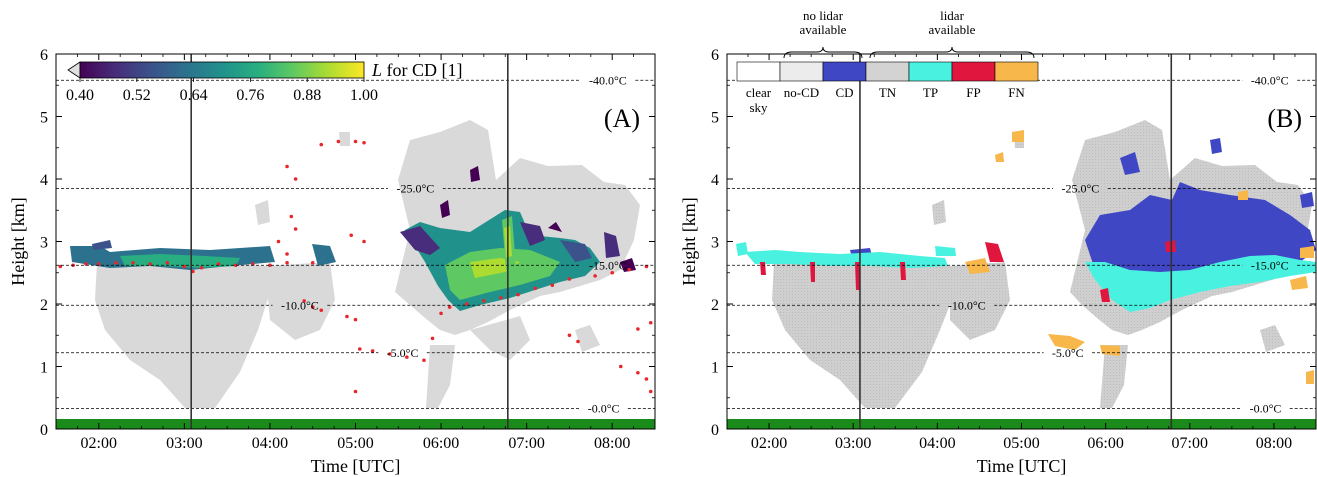  Describe the element at coordinates (1022, 466) in the screenshot. I see `x-axis-label: Time [UTC]` at that location.